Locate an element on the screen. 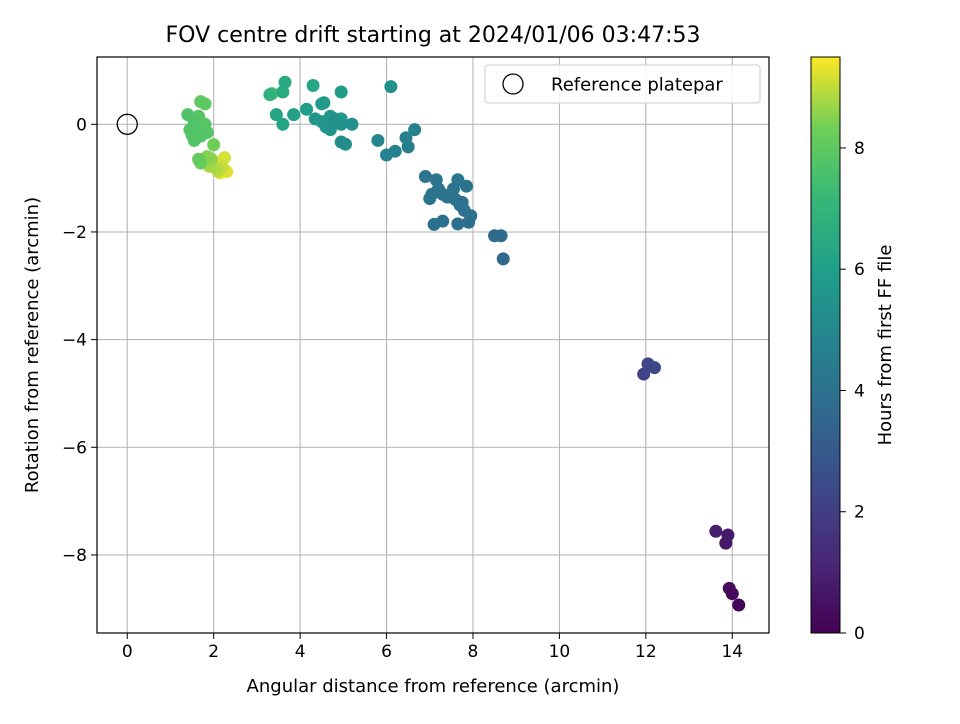 This screenshot has width=960, height=724. colorbar-tick-label: 4 is located at coordinates (859, 391).